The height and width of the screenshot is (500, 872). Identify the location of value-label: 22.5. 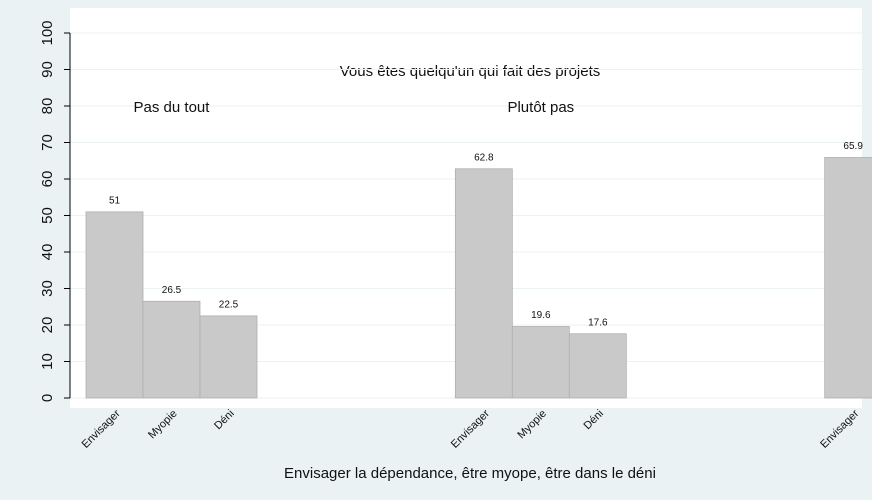
(229, 305).